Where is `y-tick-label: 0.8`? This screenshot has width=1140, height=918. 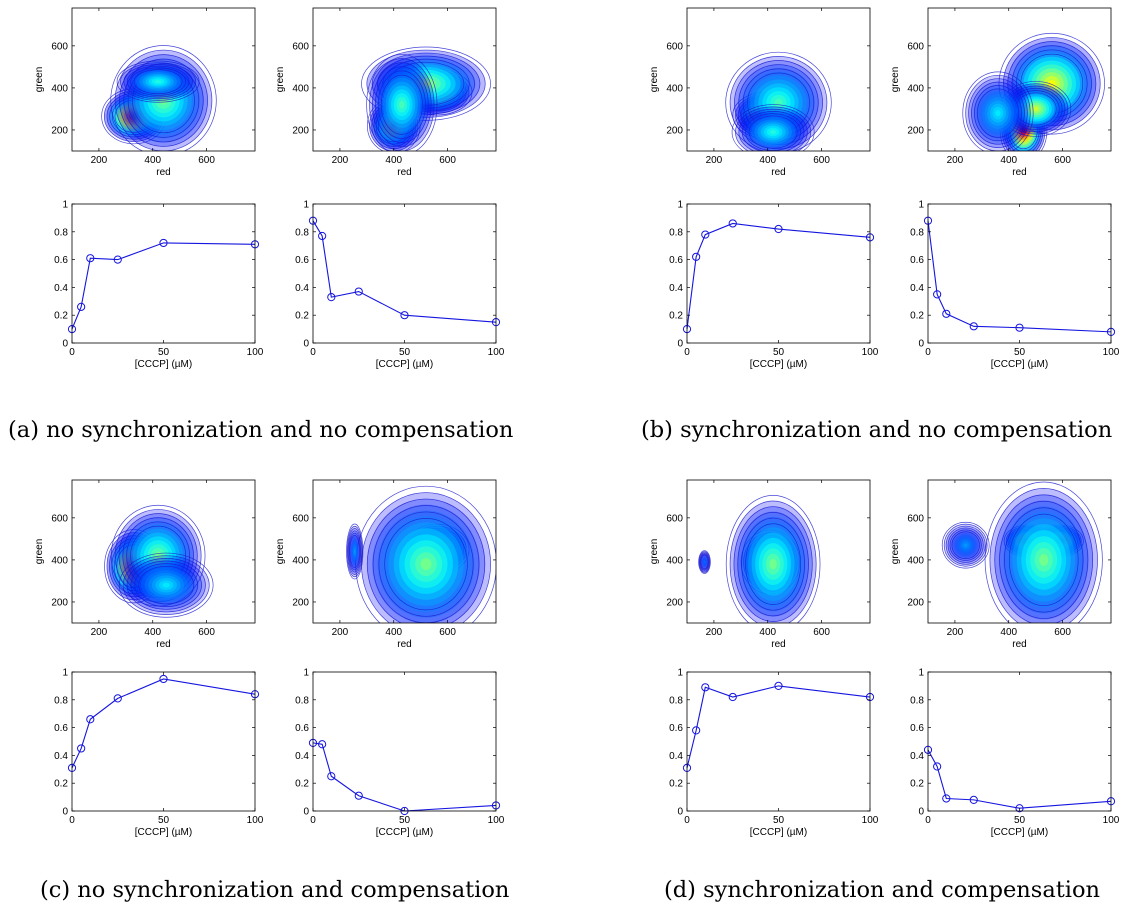 y-tick-label: 0.8 is located at coordinates (61, 232).